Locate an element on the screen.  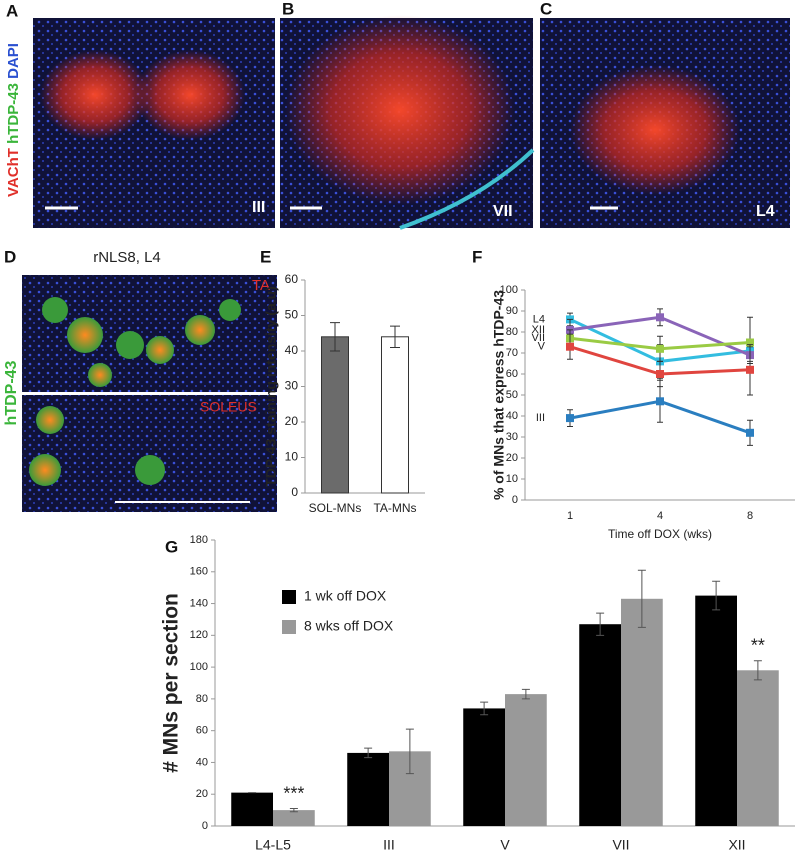
y-tick-label: 180 is located at coordinates (199, 540).